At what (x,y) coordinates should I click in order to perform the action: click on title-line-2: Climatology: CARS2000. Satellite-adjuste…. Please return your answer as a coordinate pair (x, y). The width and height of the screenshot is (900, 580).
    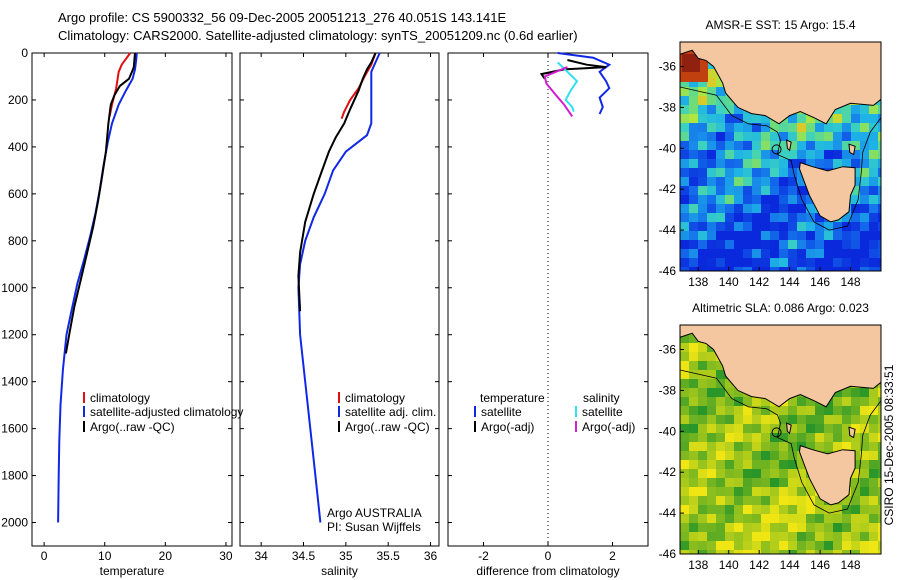
    Looking at the image, I should click on (318, 35).